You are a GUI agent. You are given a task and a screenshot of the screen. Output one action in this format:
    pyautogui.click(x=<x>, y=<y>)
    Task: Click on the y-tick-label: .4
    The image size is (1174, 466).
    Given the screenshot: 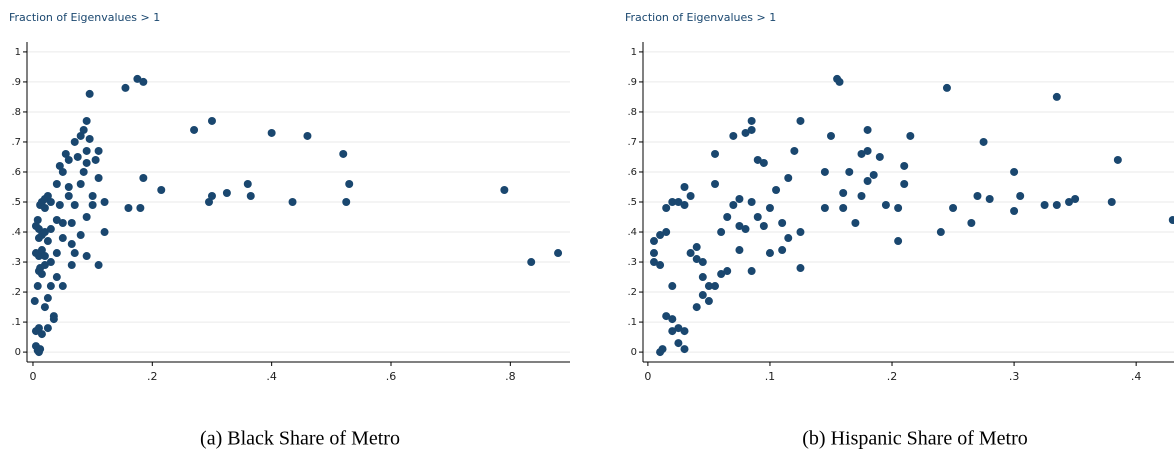 What is the action you would take?
    pyautogui.click(x=16, y=232)
    